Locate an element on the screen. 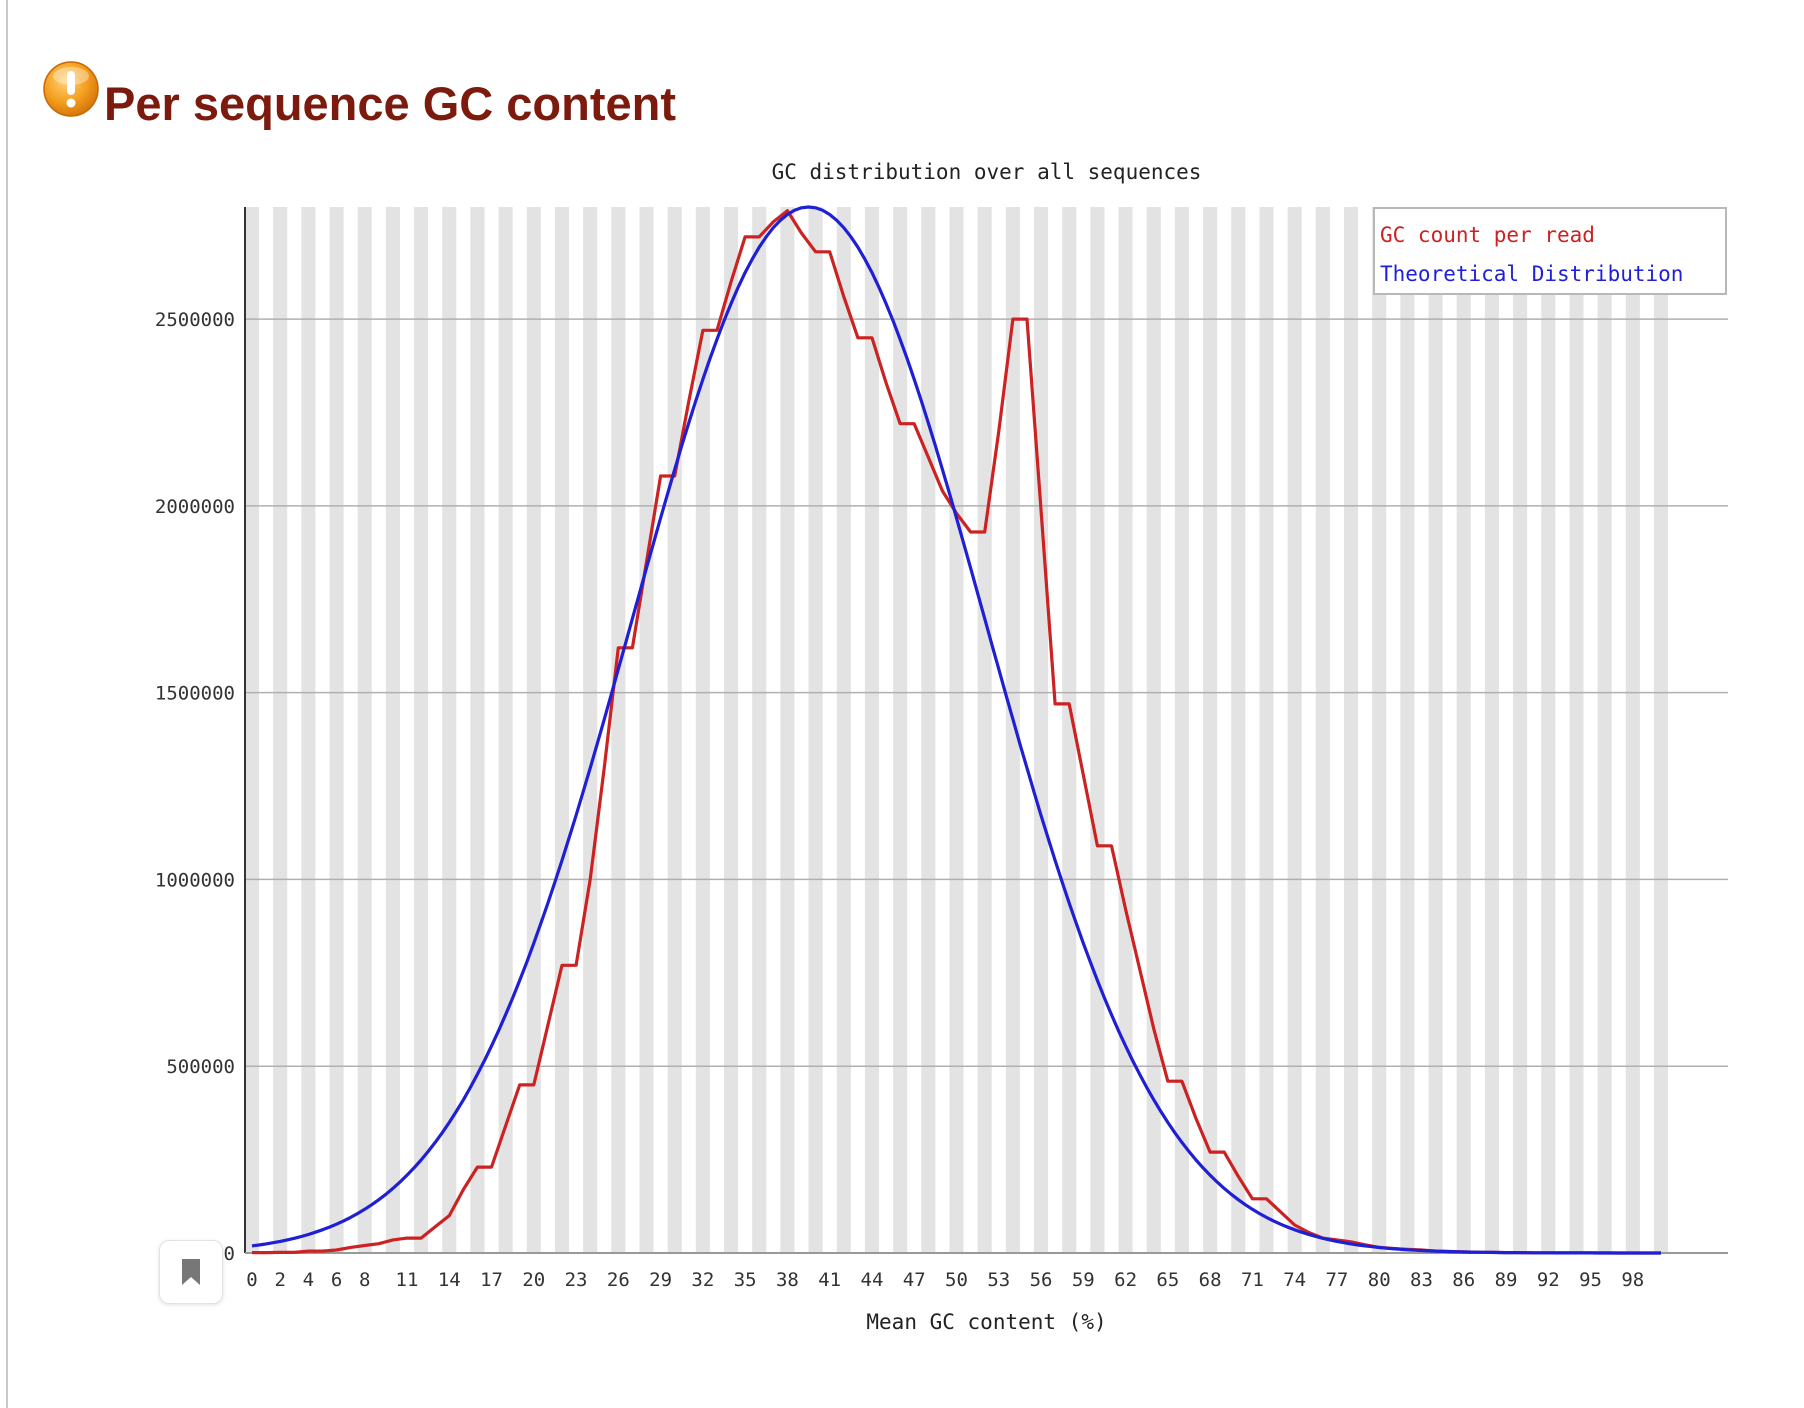 The image size is (1804, 1408). y-tick-label: 1000000 is located at coordinates (195, 880).